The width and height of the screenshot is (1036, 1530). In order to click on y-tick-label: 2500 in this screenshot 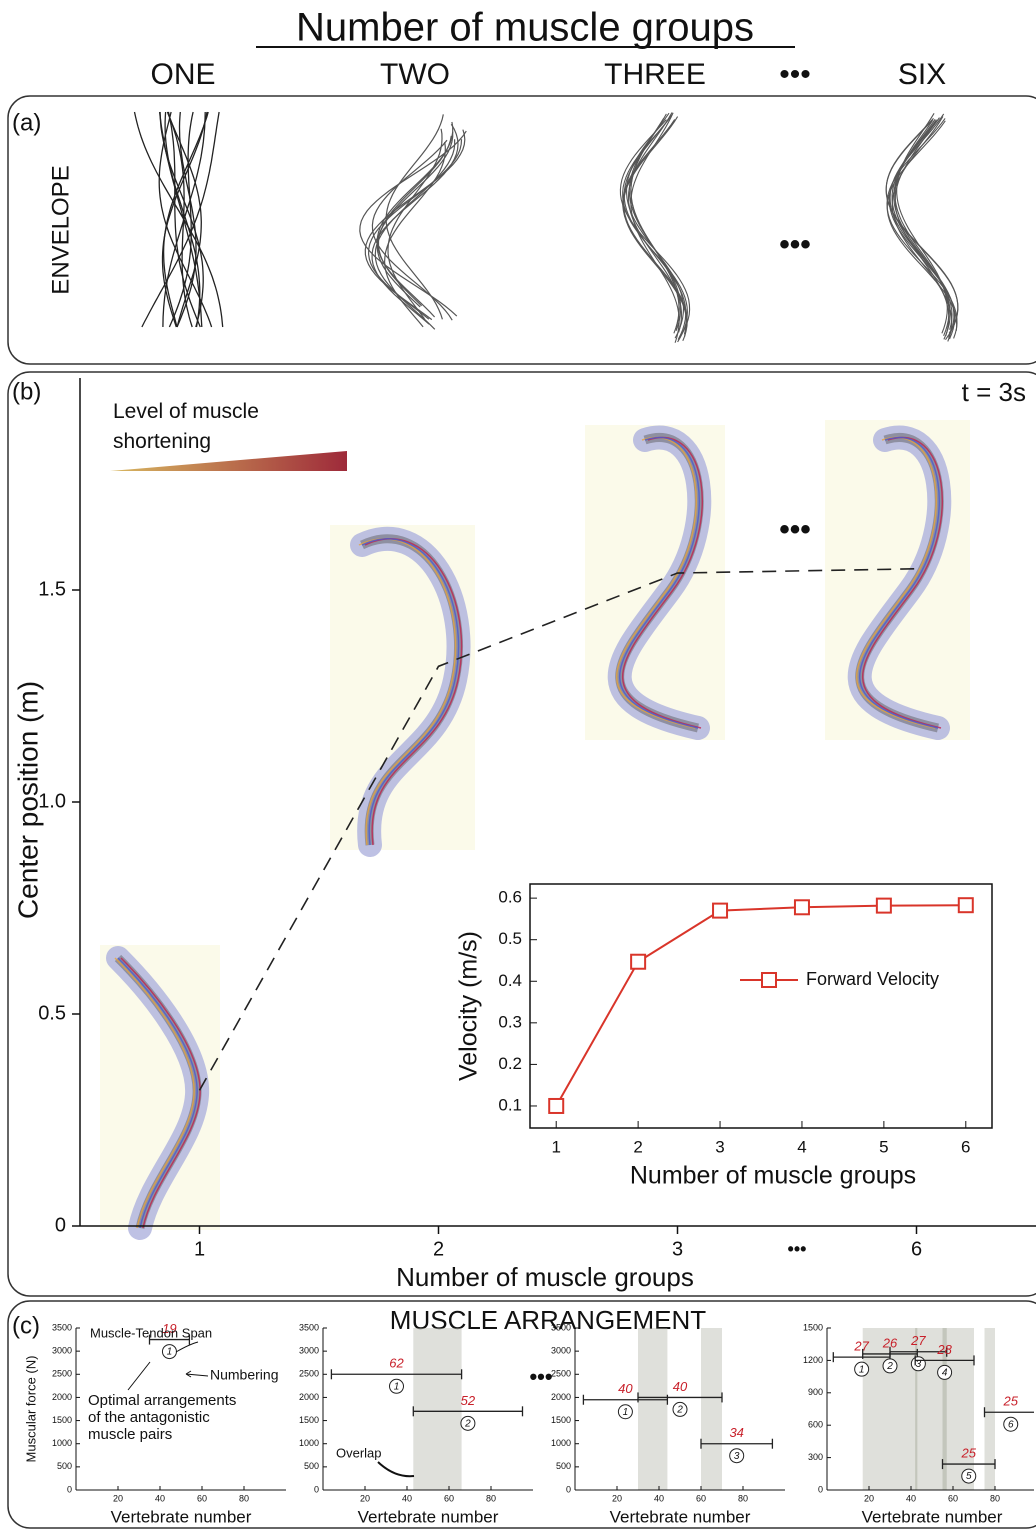, I will do `click(561, 1374)`.